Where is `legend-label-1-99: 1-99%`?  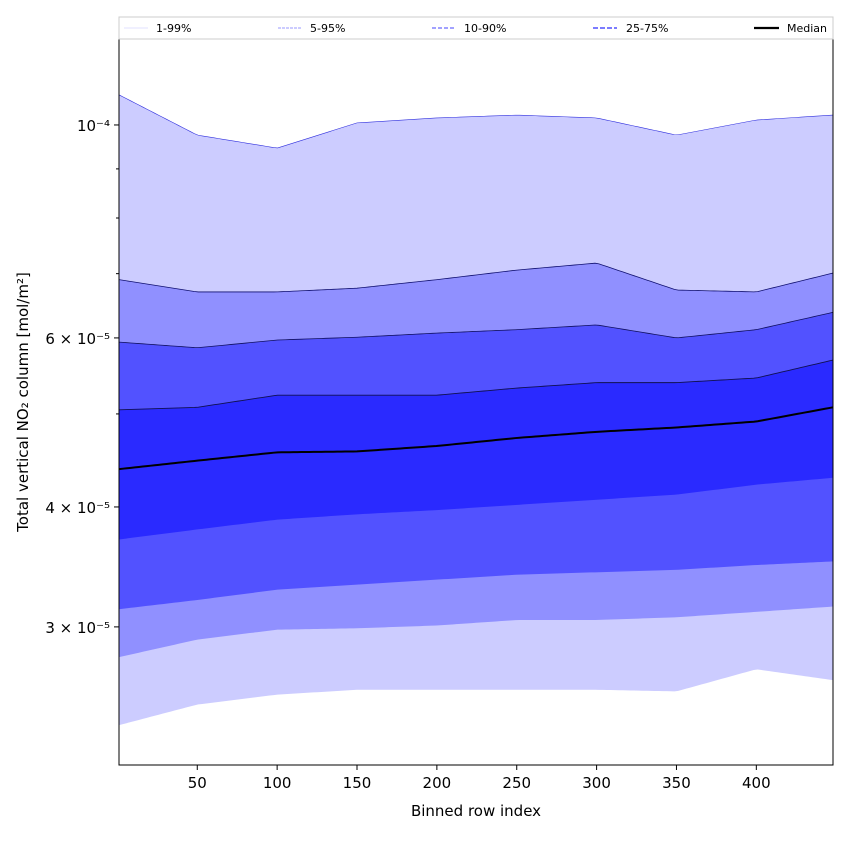 legend-label-1-99: 1-99% is located at coordinates (173, 28).